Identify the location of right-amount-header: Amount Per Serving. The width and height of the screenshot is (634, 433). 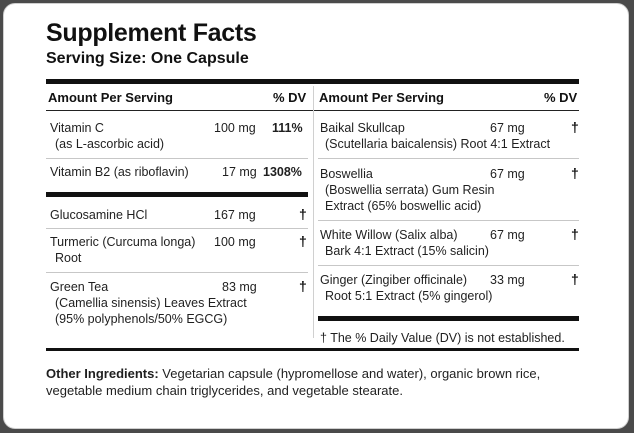
(381, 97).